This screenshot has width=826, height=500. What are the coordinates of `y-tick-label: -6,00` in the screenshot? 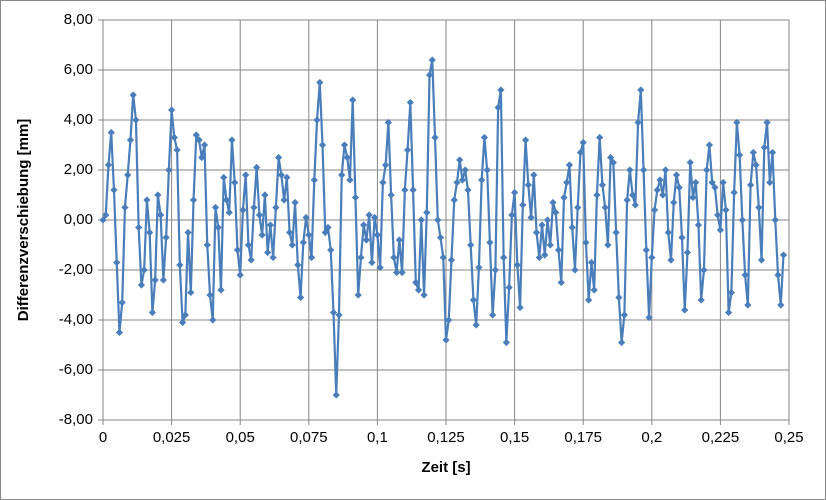 It's located at (76, 369).